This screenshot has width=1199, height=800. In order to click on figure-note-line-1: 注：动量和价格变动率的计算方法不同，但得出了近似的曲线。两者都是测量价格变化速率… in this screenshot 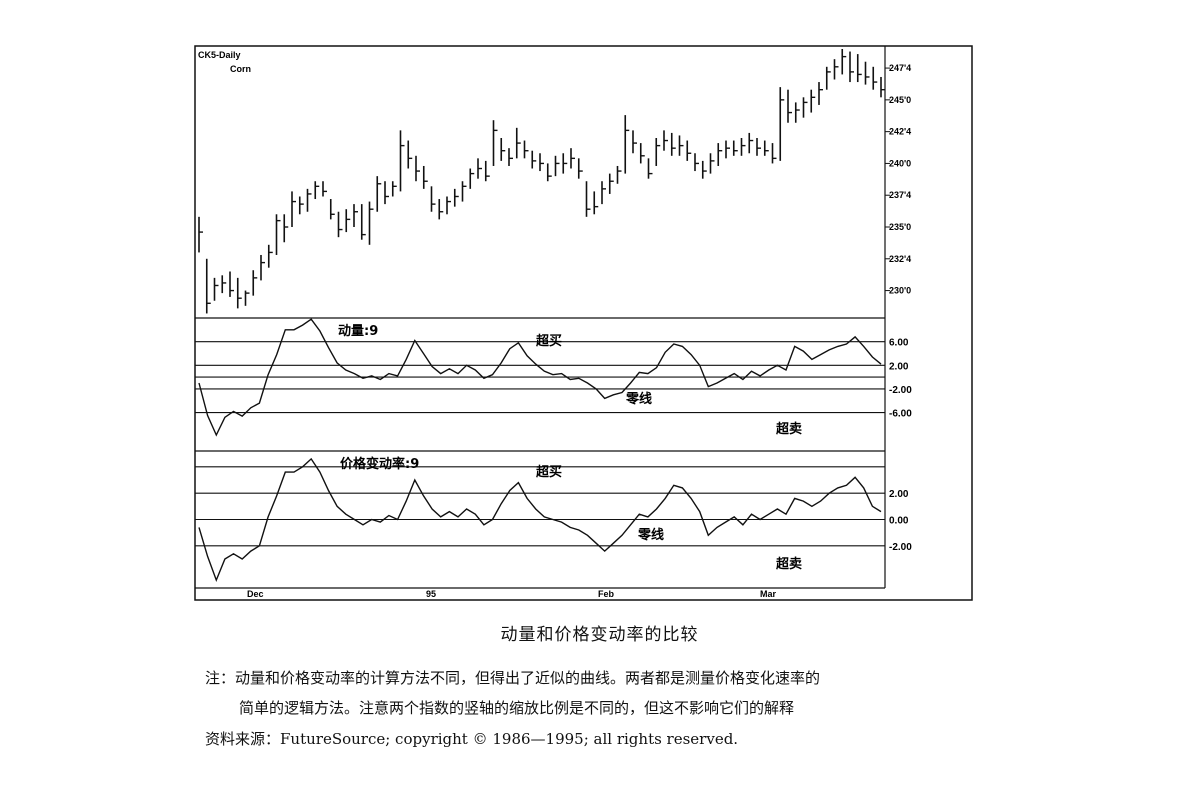, I will do `click(513, 678)`.